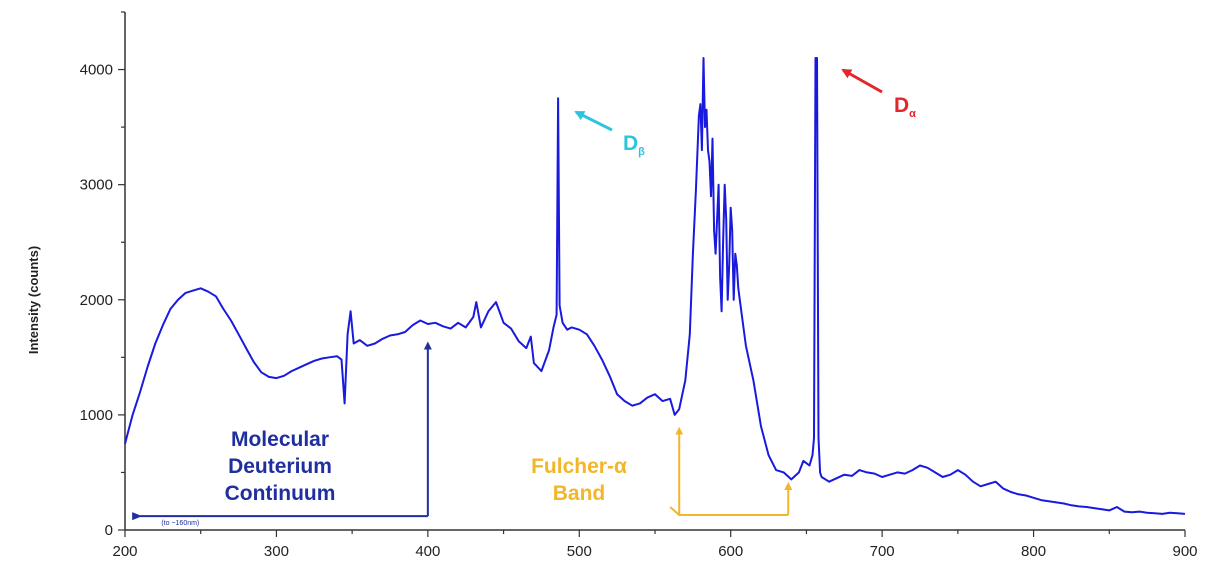 The width and height of the screenshot is (1215, 566). I want to click on fulcher-bracket, so click(729, 511).